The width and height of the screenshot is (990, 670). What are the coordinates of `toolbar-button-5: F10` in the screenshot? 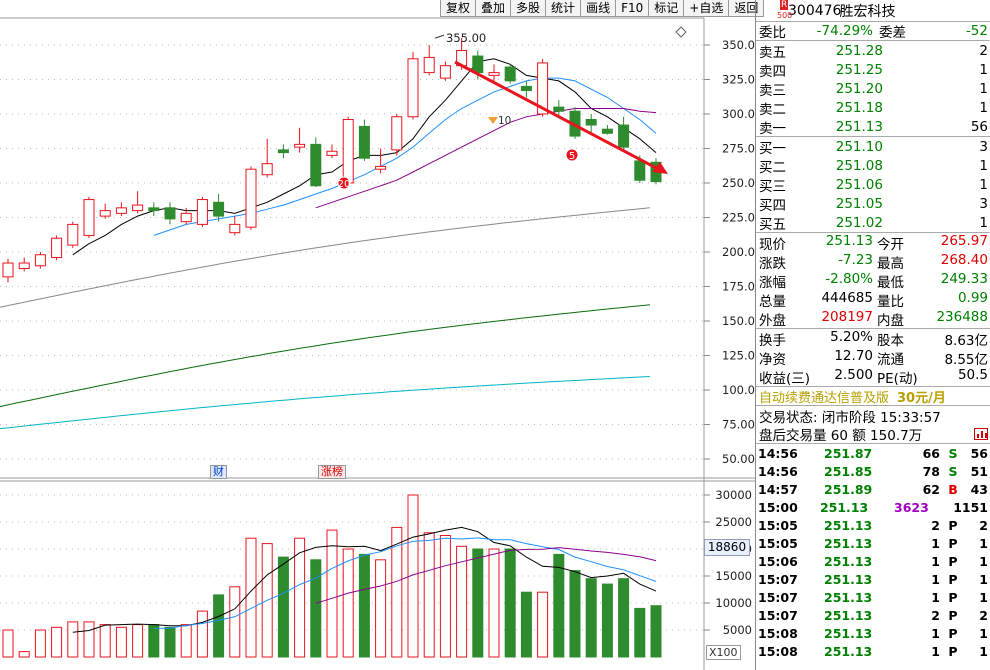 It's located at (633, 8).